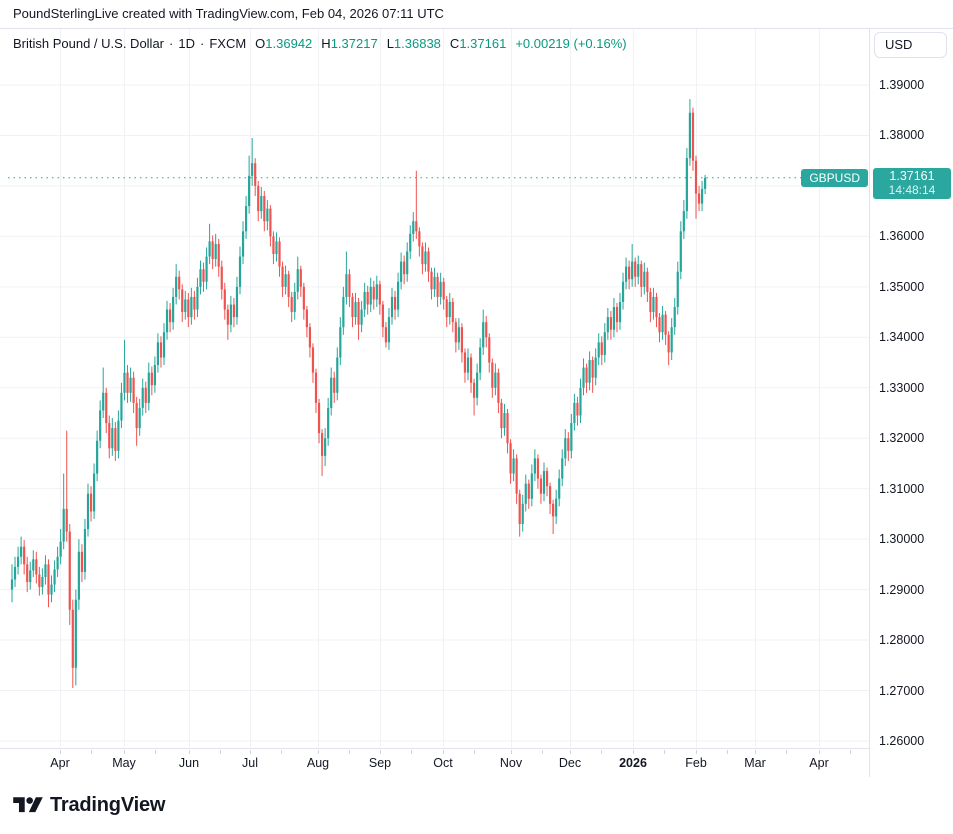  What do you see at coordinates (228, 43) in the screenshot?
I see `exchange-label: FXCM` at bounding box center [228, 43].